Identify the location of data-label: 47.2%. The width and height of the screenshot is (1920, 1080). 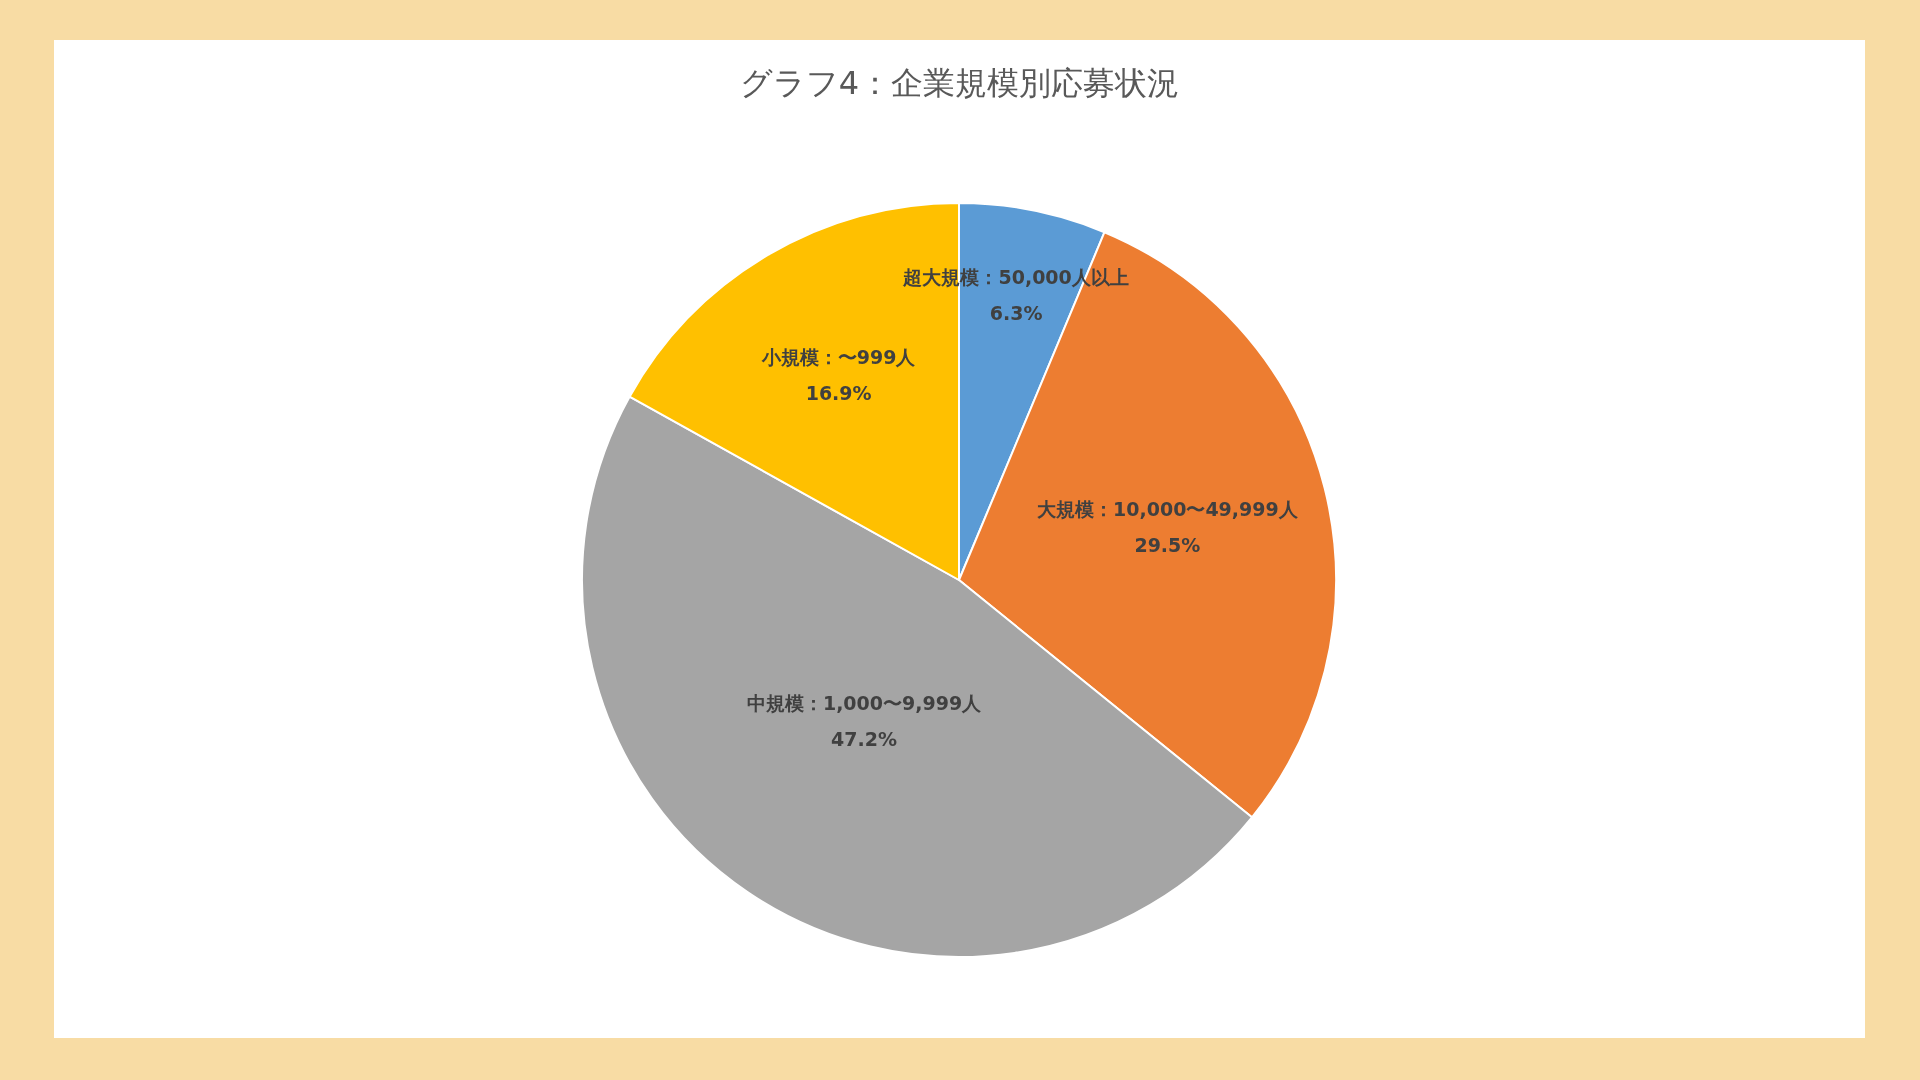
(864, 738).